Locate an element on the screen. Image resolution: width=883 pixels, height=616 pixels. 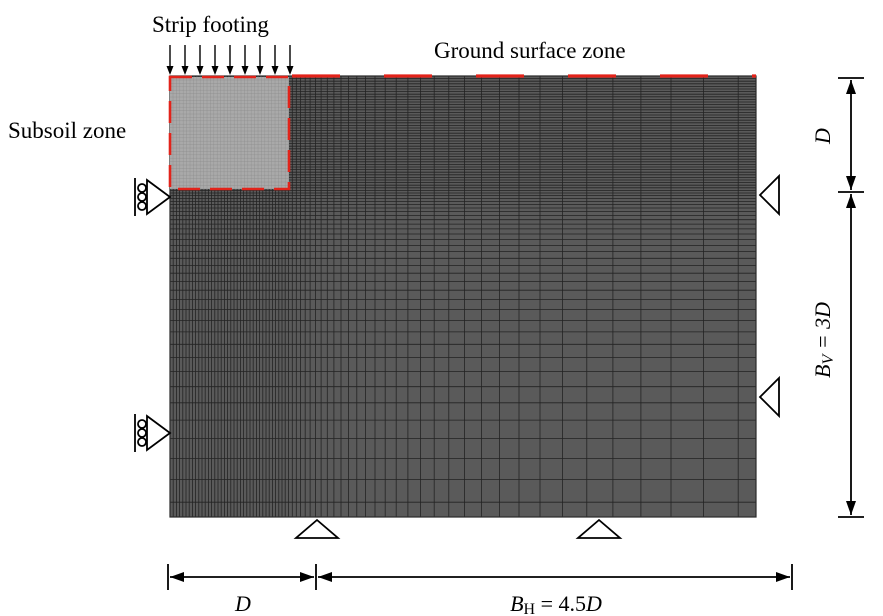
depth-label: D is located at coordinates (822, 136).